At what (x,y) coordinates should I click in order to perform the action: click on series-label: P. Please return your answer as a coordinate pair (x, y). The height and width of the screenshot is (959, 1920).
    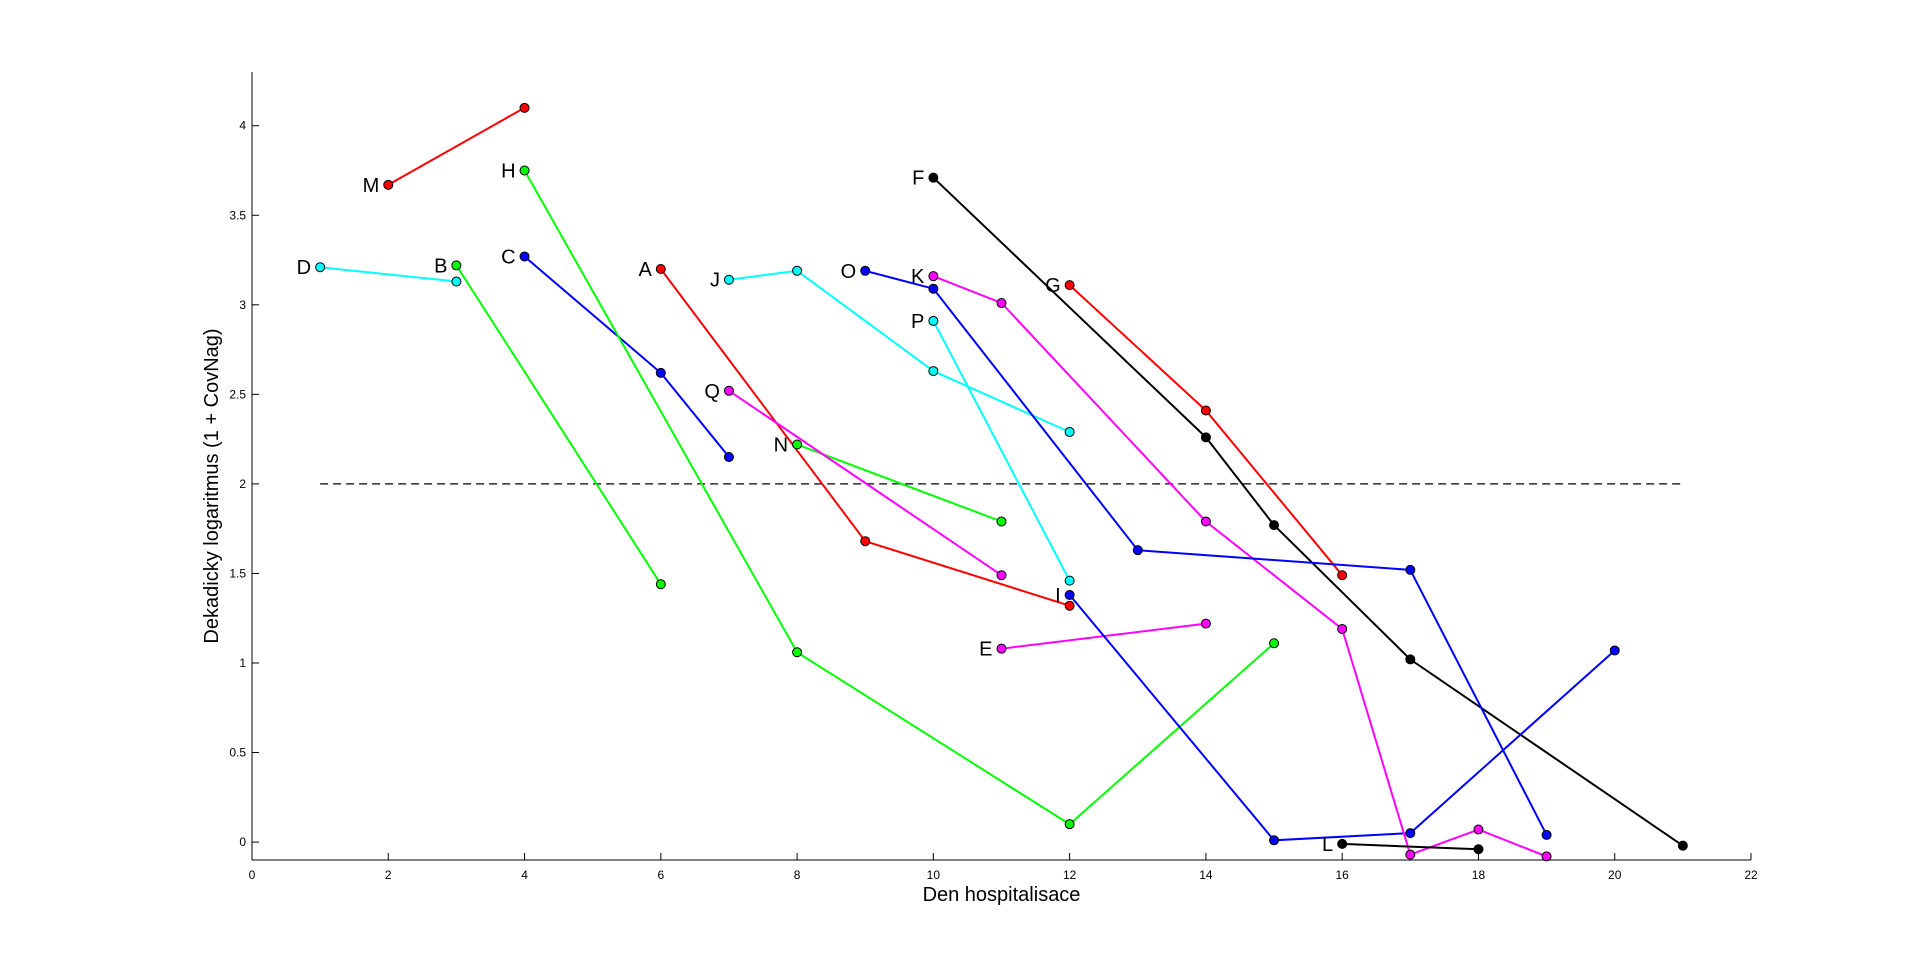
    Looking at the image, I should click on (917, 322).